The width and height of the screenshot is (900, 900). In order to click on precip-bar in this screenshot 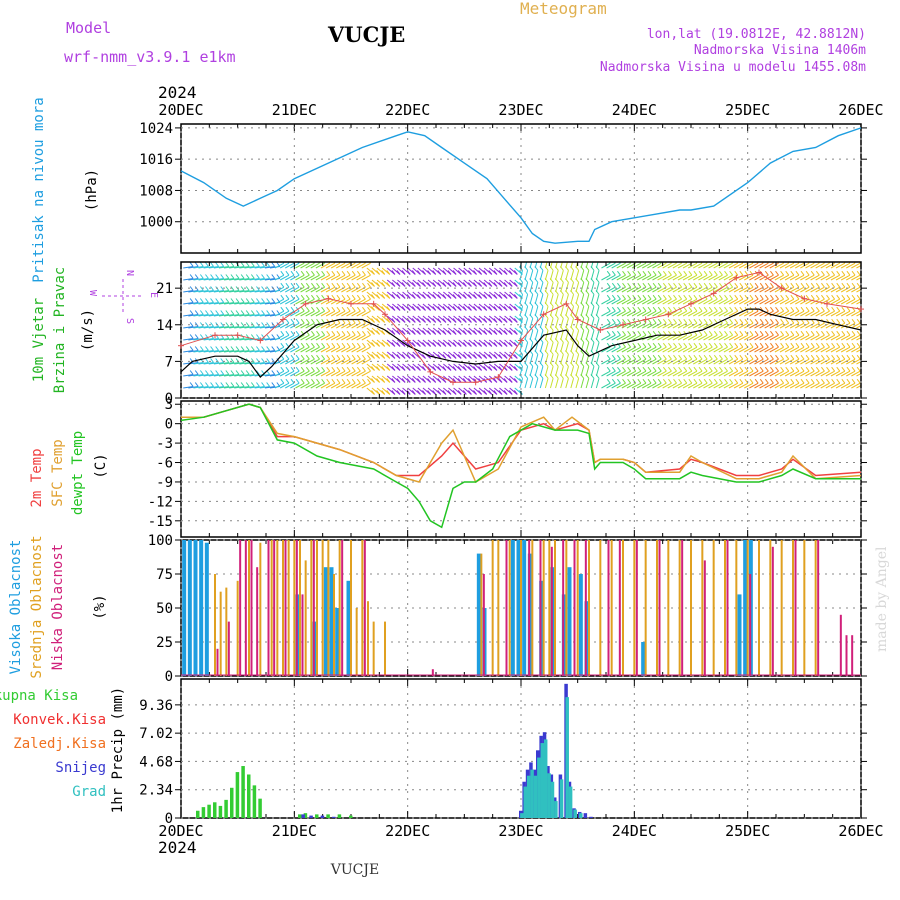, I will do `click(567, 757)`.